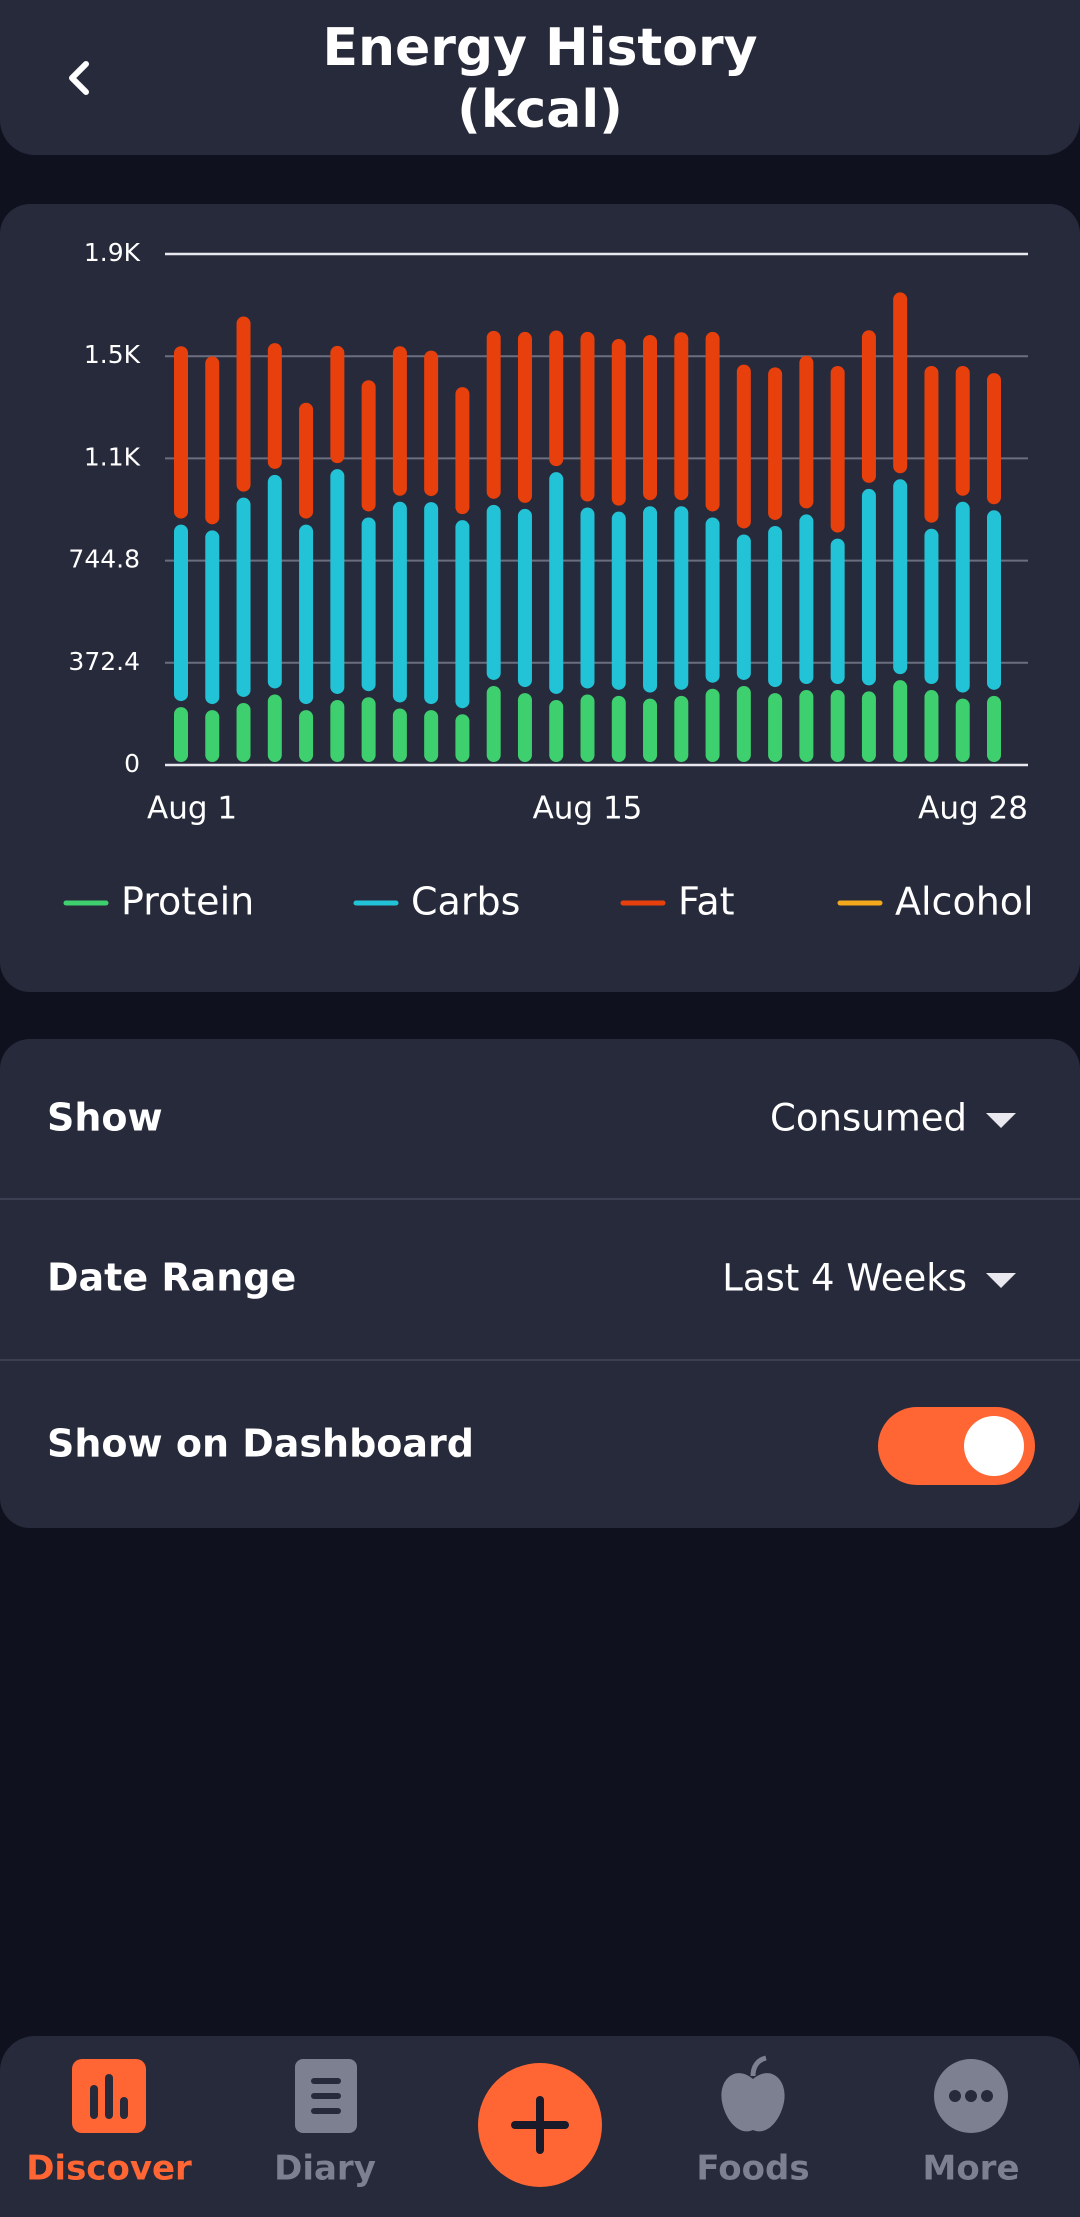 The height and width of the screenshot is (2217, 1080). I want to click on header-title: (kcal), so click(540, 110).